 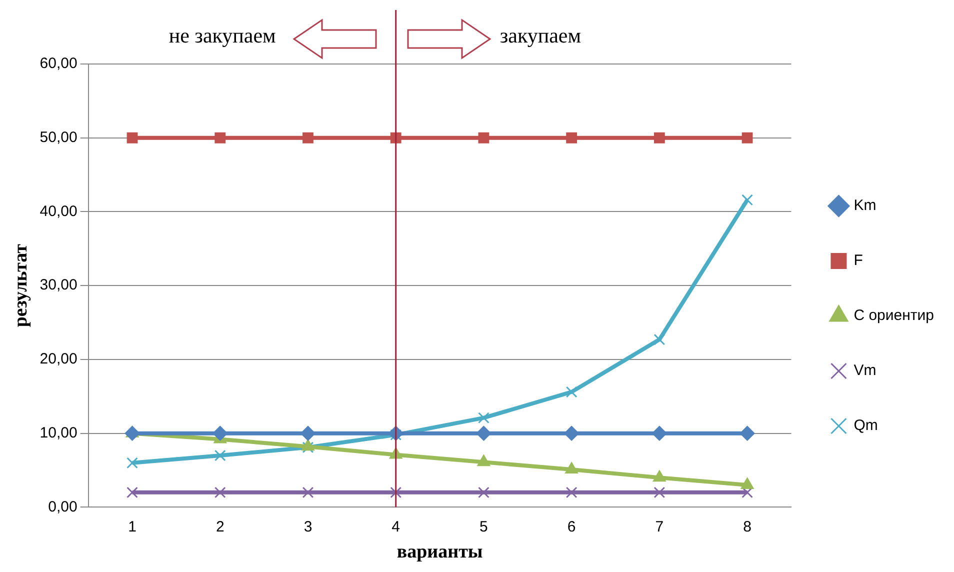 What do you see at coordinates (59, 63) in the screenshot?
I see `y-tick-label: 60,00` at bounding box center [59, 63].